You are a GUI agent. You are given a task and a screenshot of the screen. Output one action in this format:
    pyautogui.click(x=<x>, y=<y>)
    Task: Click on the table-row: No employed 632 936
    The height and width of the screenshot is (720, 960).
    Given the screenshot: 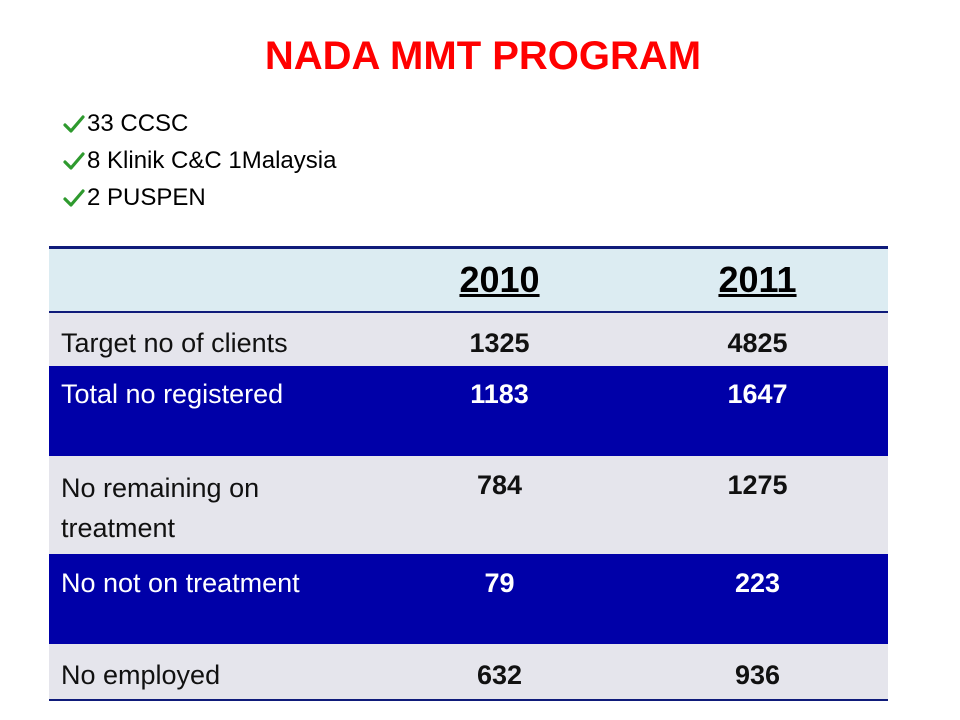 What is the action you would take?
    pyautogui.click(x=468, y=672)
    